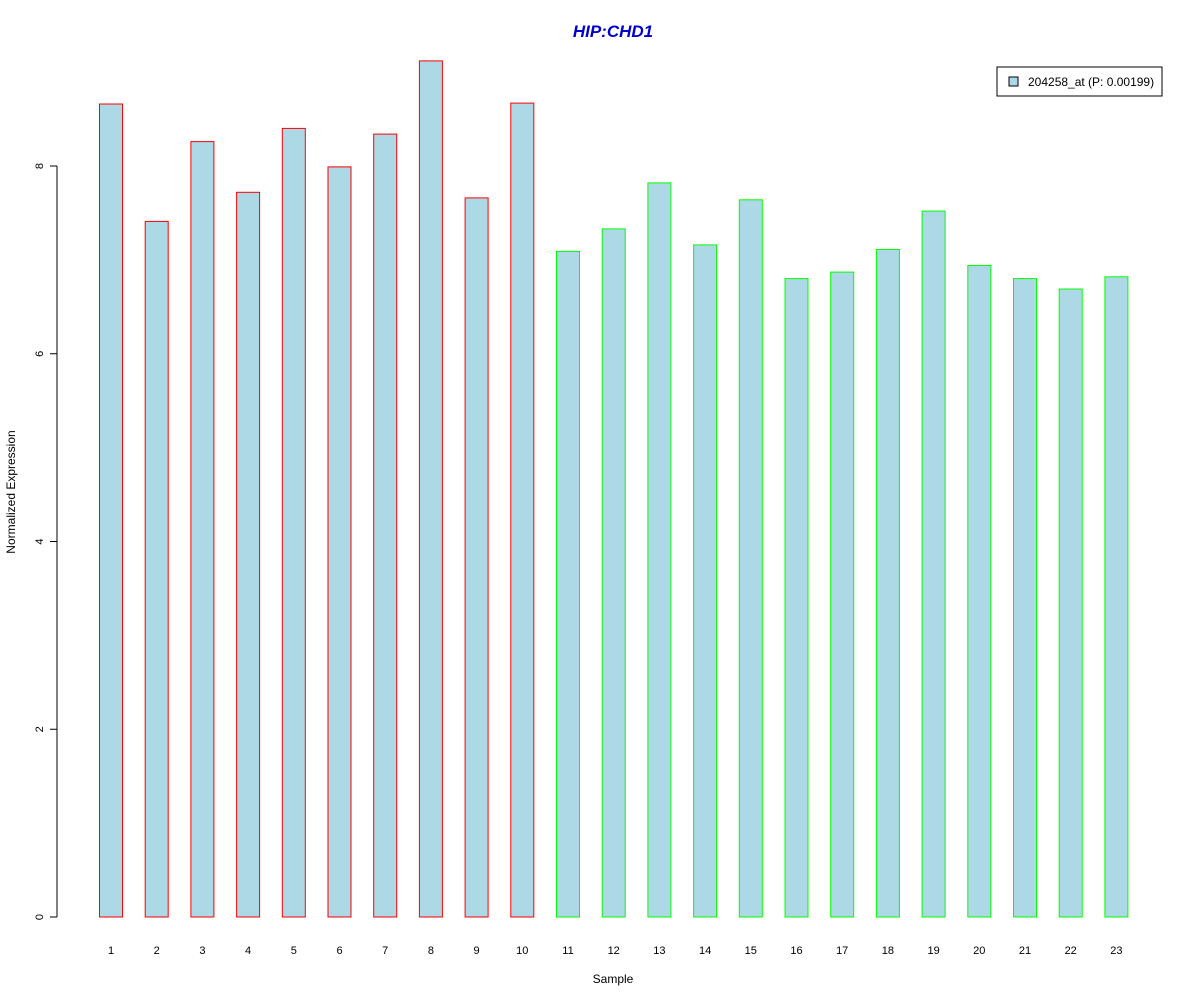  Describe the element at coordinates (40, 166) in the screenshot. I see `y-tick-label: 8` at that location.